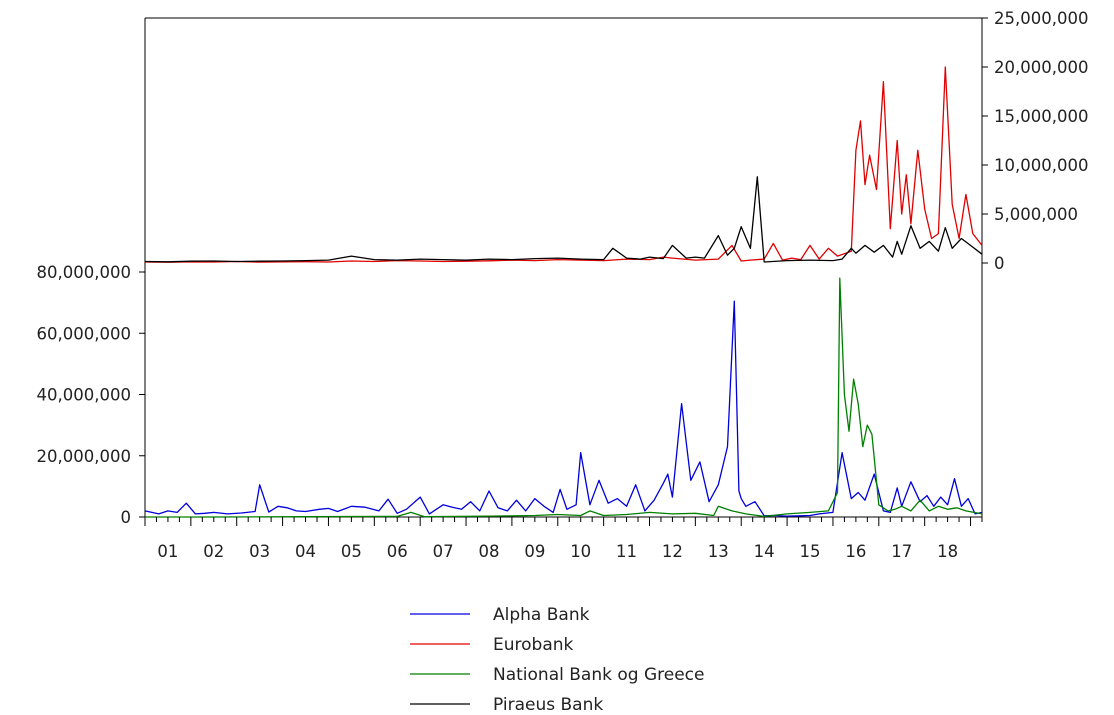 The width and height of the screenshot is (1114, 715). What do you see at coordinates (548, 705) in the screenshot?
I see `legend-label-piraeus-bank: Piraeus Bank` at bounding box center [548, 705].